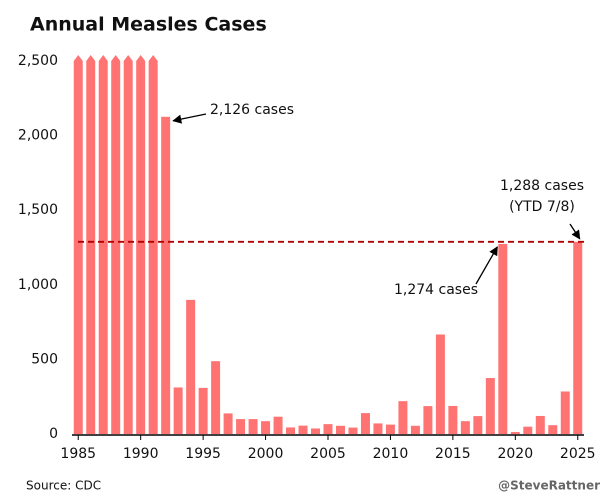 This screenshot has height=499, width=611. What do you see at coordinates (542, 186) in the screenshot?
I see `value-label: 1,288 cases` at bounding box center [542, 186].